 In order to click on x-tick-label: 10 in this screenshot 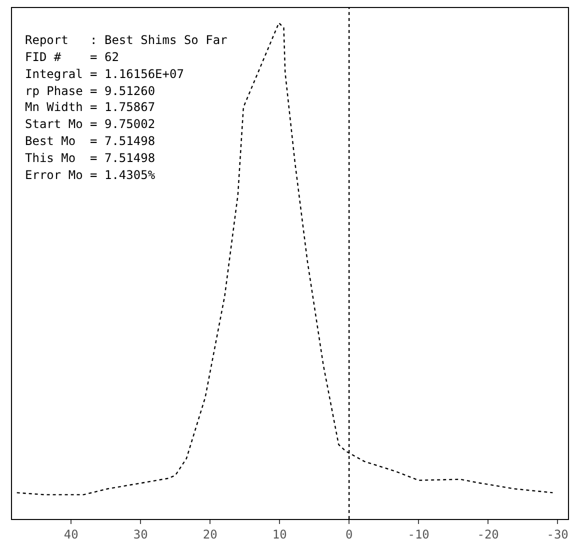, I will do `click(279, 534)`.